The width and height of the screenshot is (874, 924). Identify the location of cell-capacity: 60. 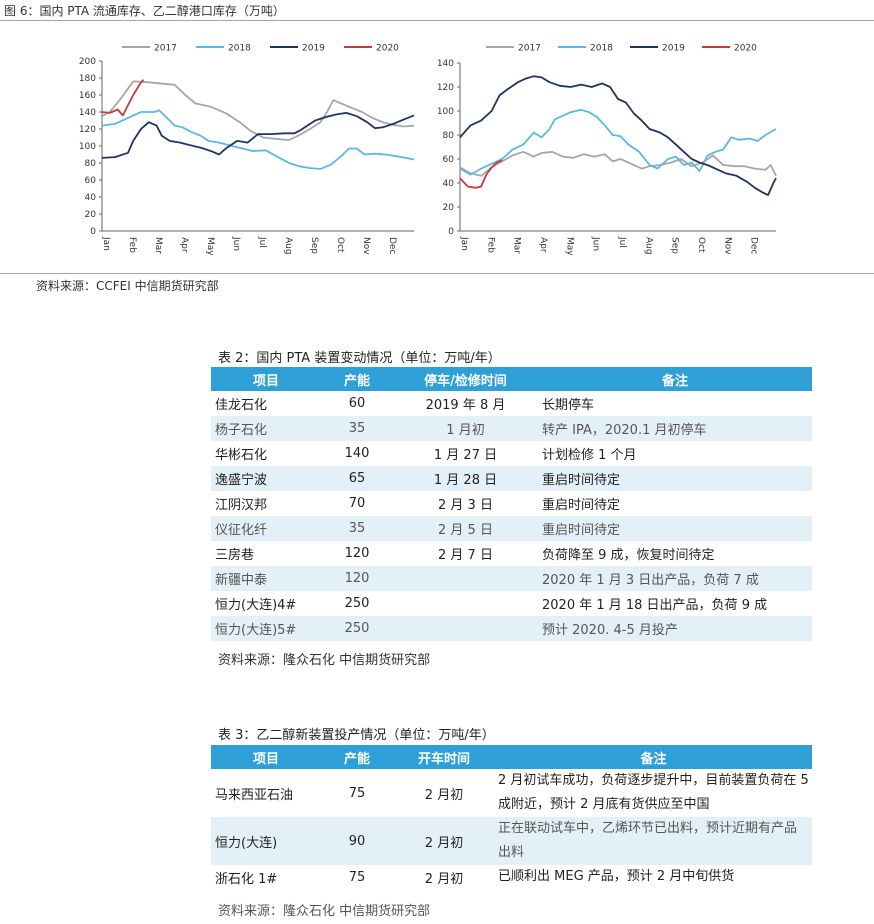
(357, 403).